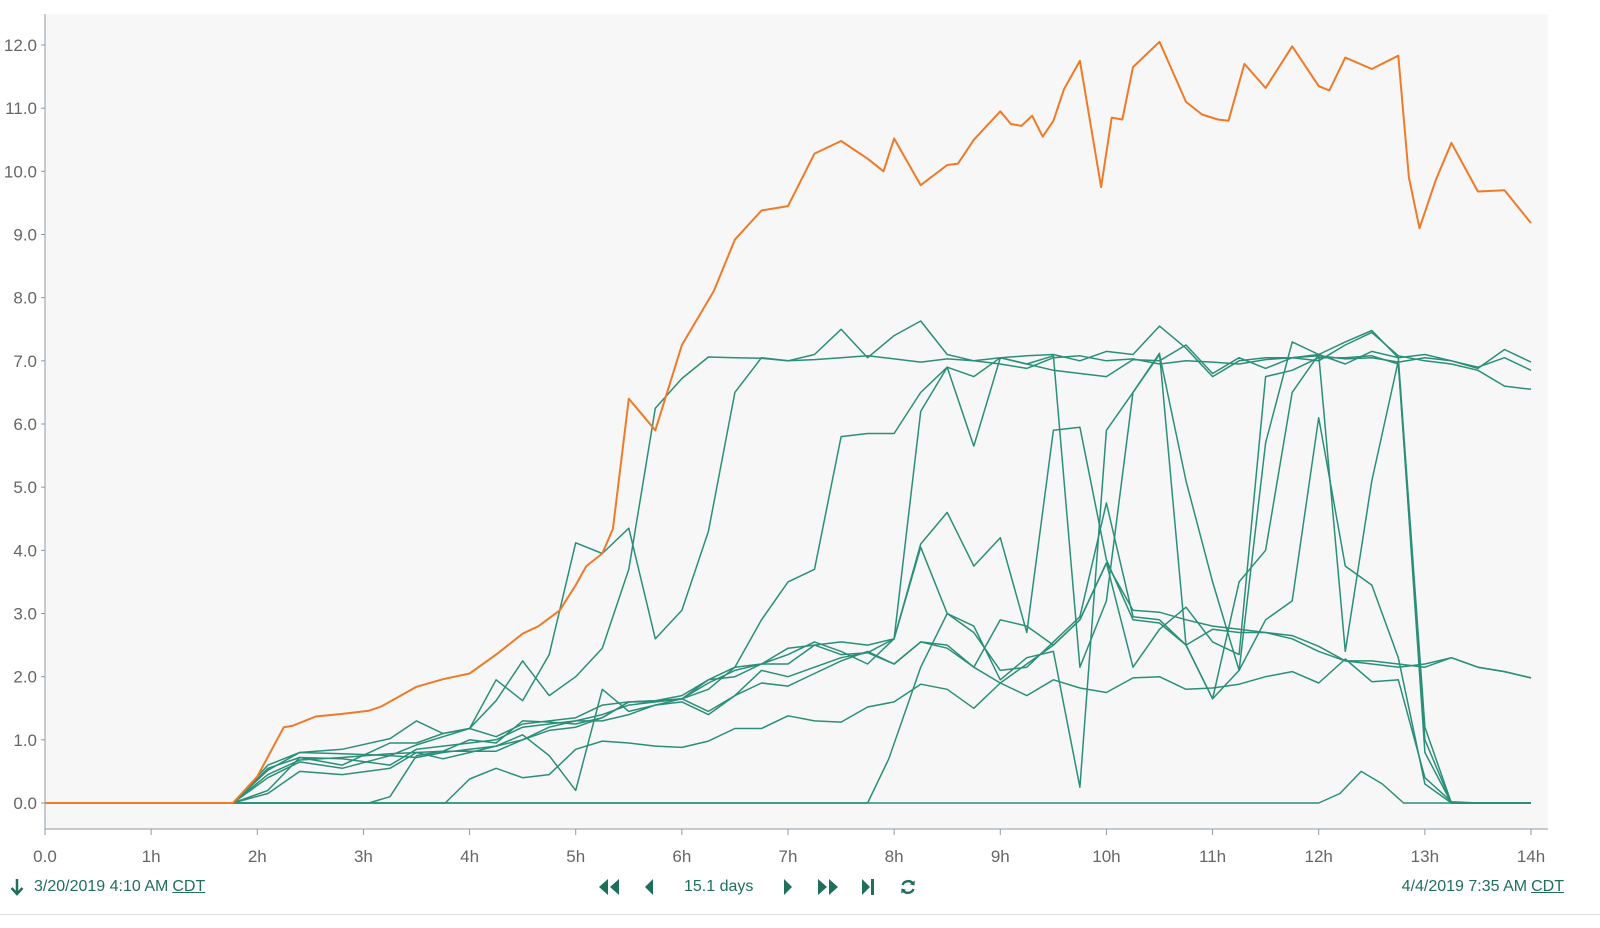  I want to click on jump-to-end-icon, so click(868, 887).